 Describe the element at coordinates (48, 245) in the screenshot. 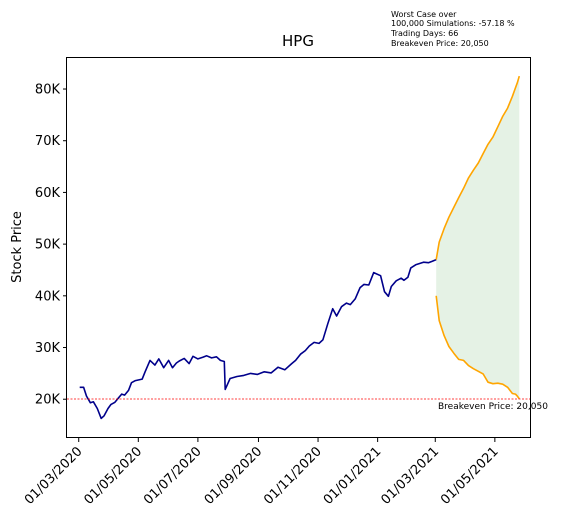

I see `y-tick-label: 50K` at that location.